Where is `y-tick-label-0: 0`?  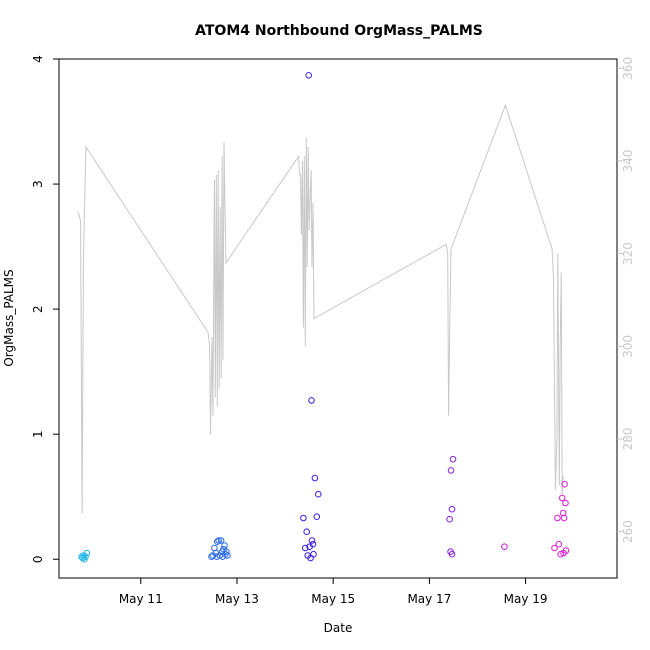
y-tick-label-0: 0 is located at coordinates (38, 559).